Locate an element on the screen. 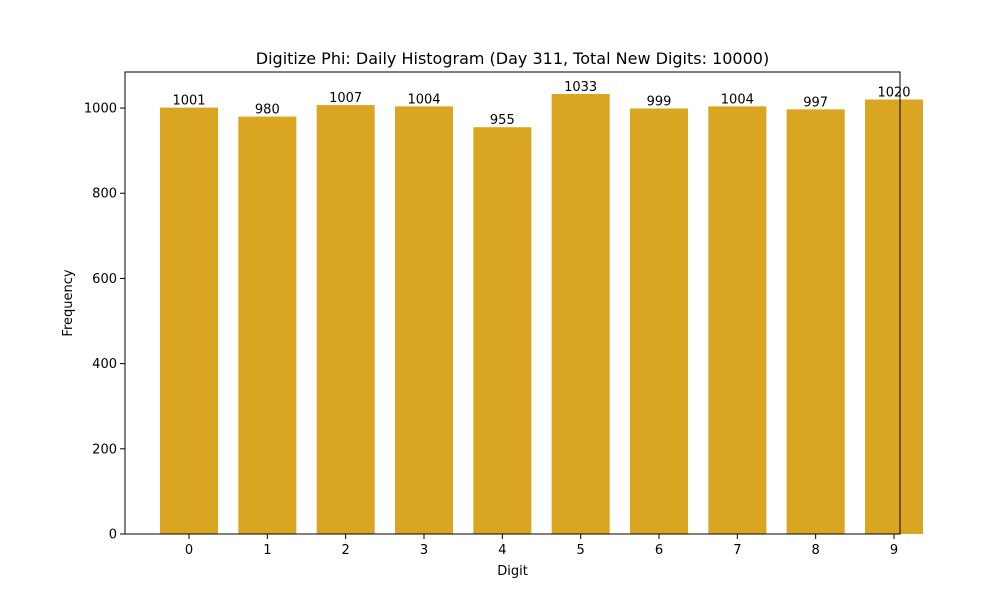 This screenshot has height=600, width=1000. x-tick-label-6: 6 is located at coordinates (659, 550).